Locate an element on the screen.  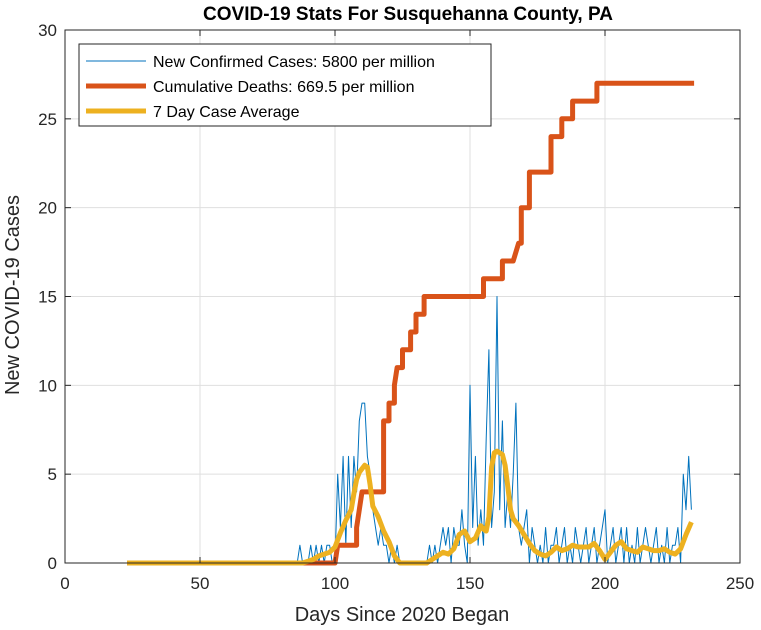
x-axis-label: Days Since 2020 Began is located at coordinates (402, 615).